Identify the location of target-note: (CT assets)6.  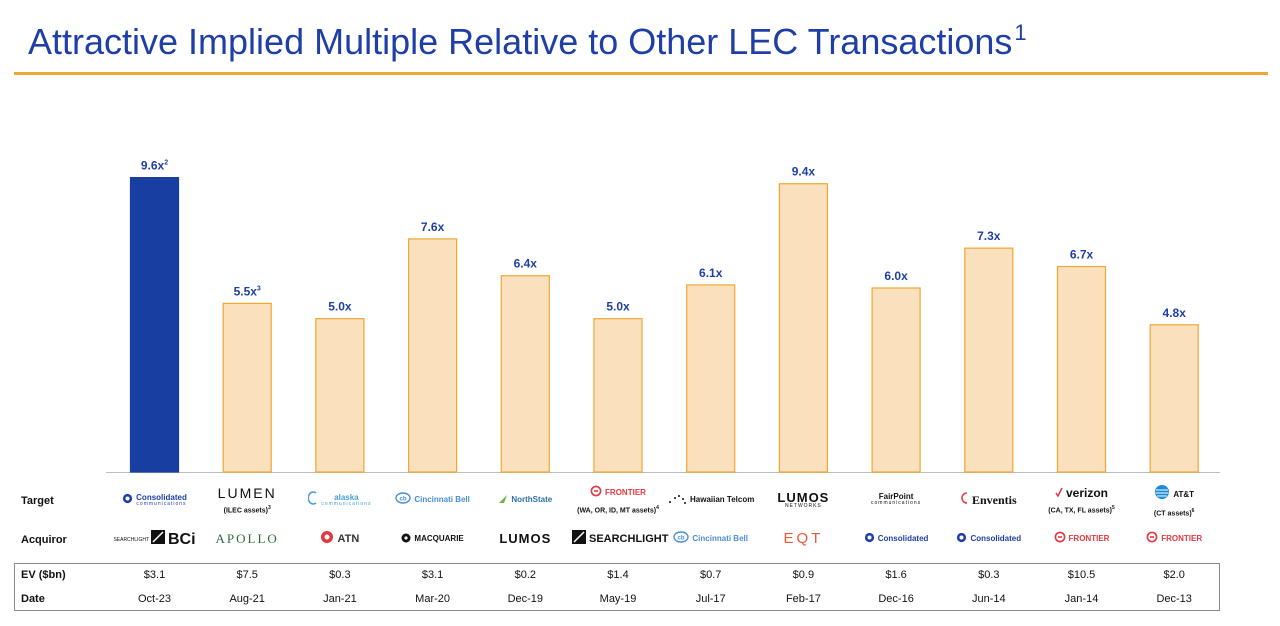
(1174, 513).